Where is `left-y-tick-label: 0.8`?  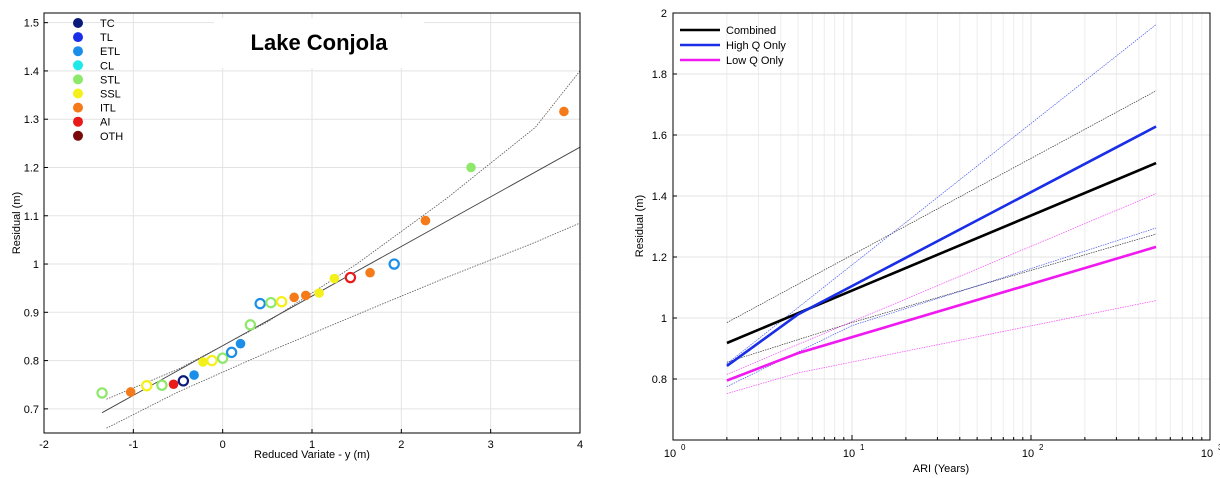
left-y-tick-label: 0.8 is located at coordinates (31, 362).